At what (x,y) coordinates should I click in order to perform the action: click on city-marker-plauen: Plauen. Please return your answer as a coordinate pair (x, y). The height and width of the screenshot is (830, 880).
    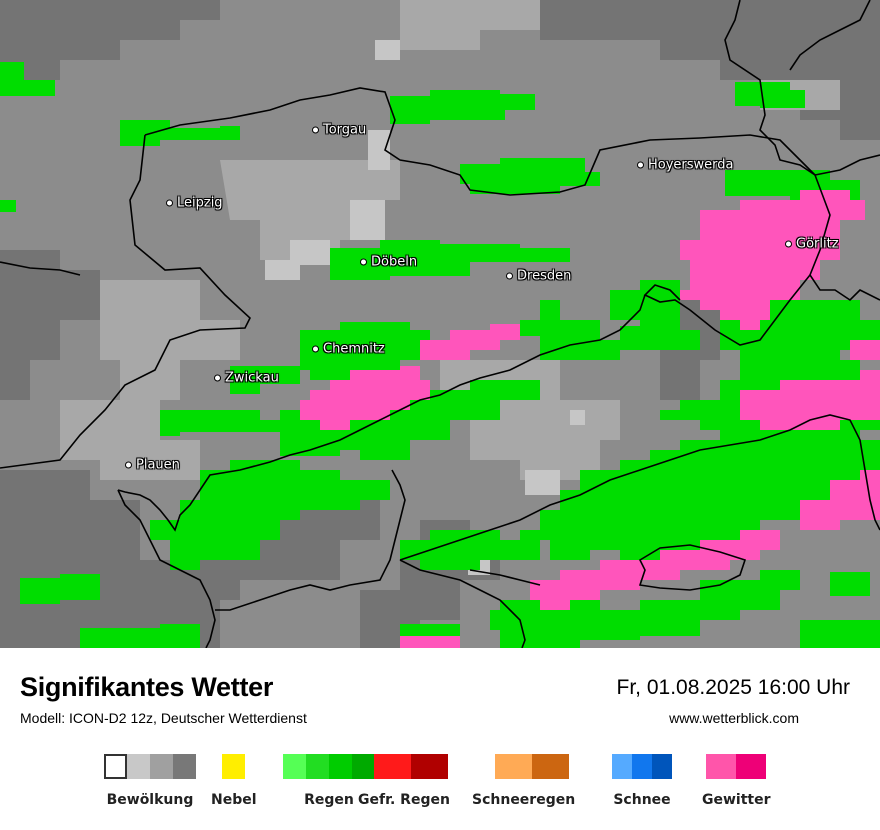
    Looking at the image, I should click on (152, 465).